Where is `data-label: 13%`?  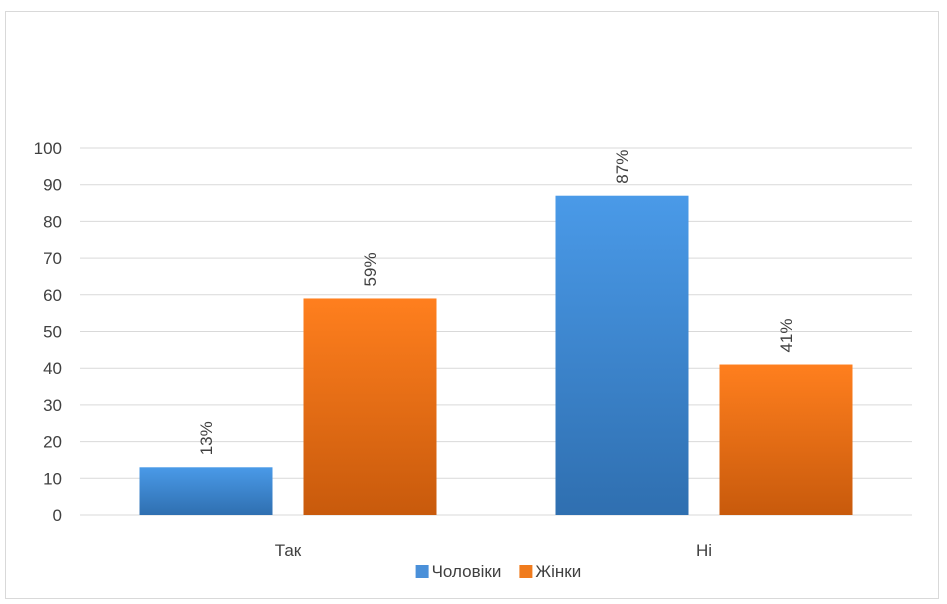 data-label: 13% is located at coordinates (206, 438).